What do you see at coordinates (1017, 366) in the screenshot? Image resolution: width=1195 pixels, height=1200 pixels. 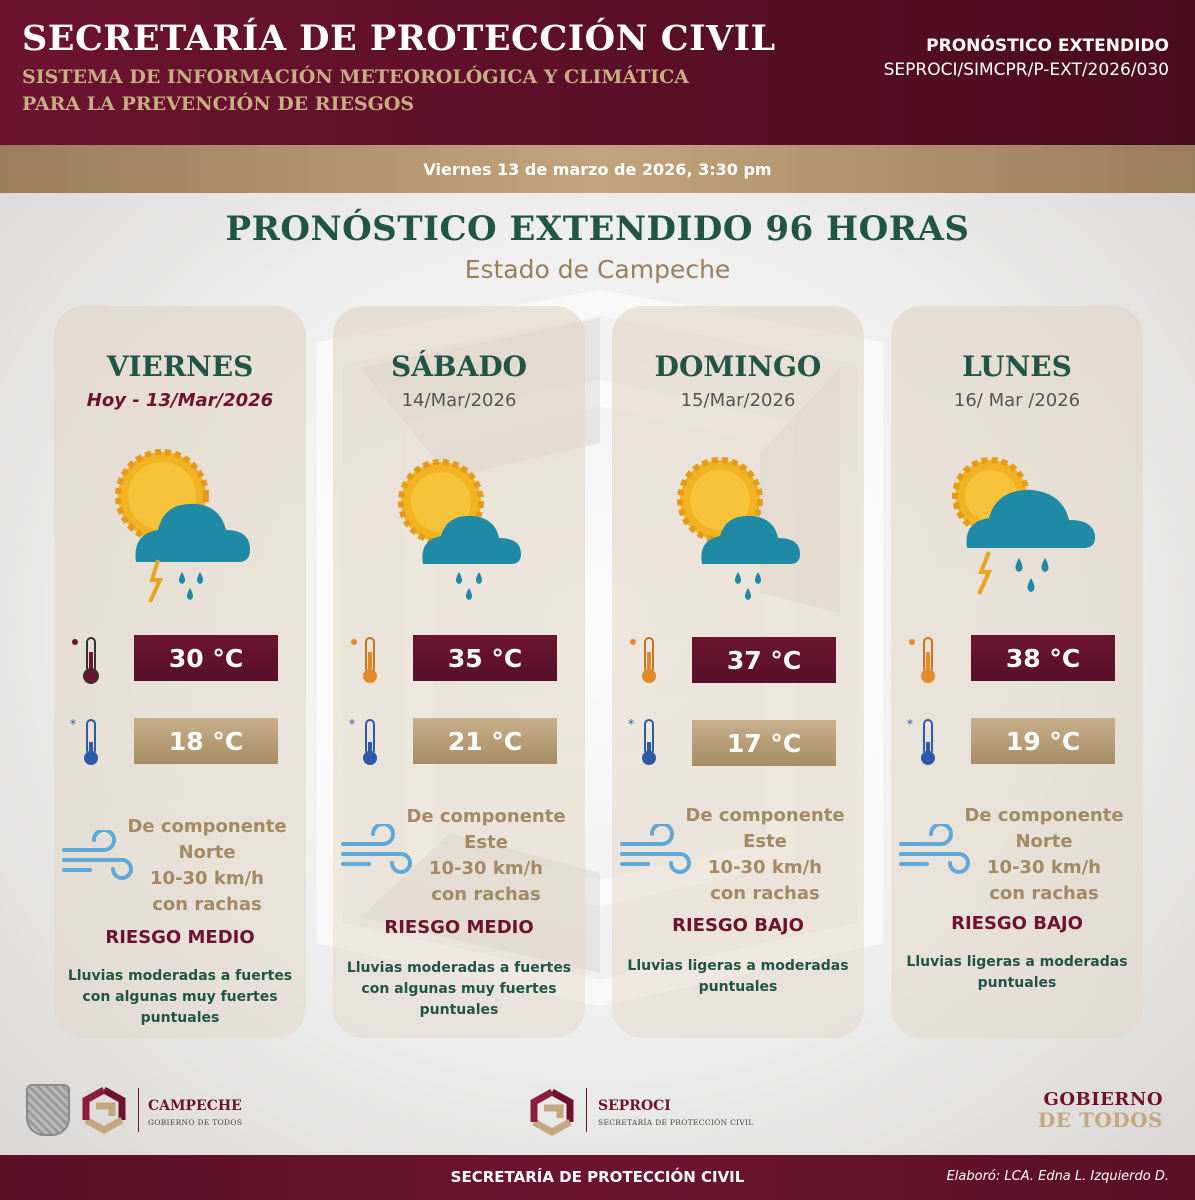 I see `day-name: LUNES` at bounding box center [1017, 366].